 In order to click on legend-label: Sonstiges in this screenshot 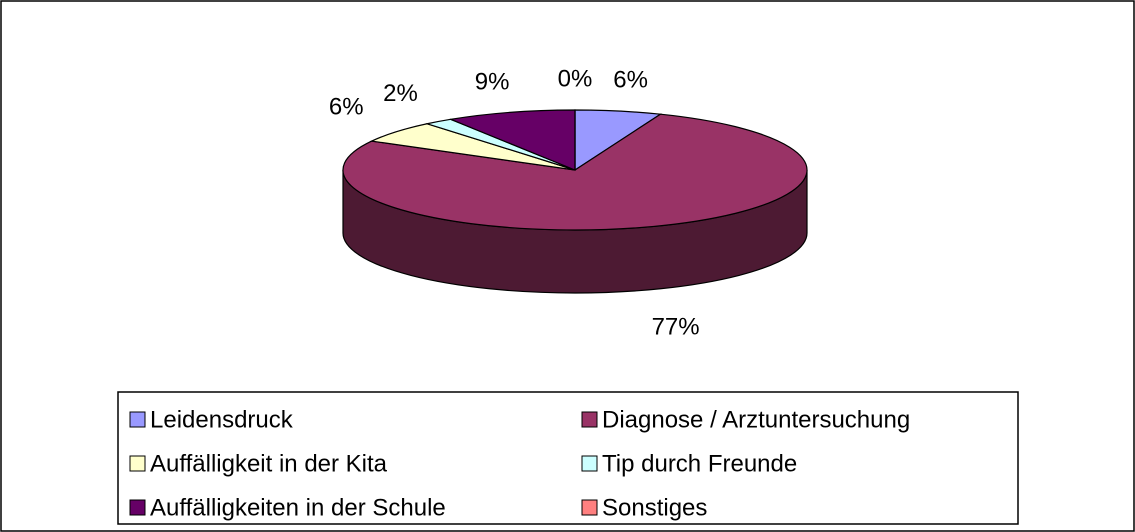, I will do `click(654, 507)`.